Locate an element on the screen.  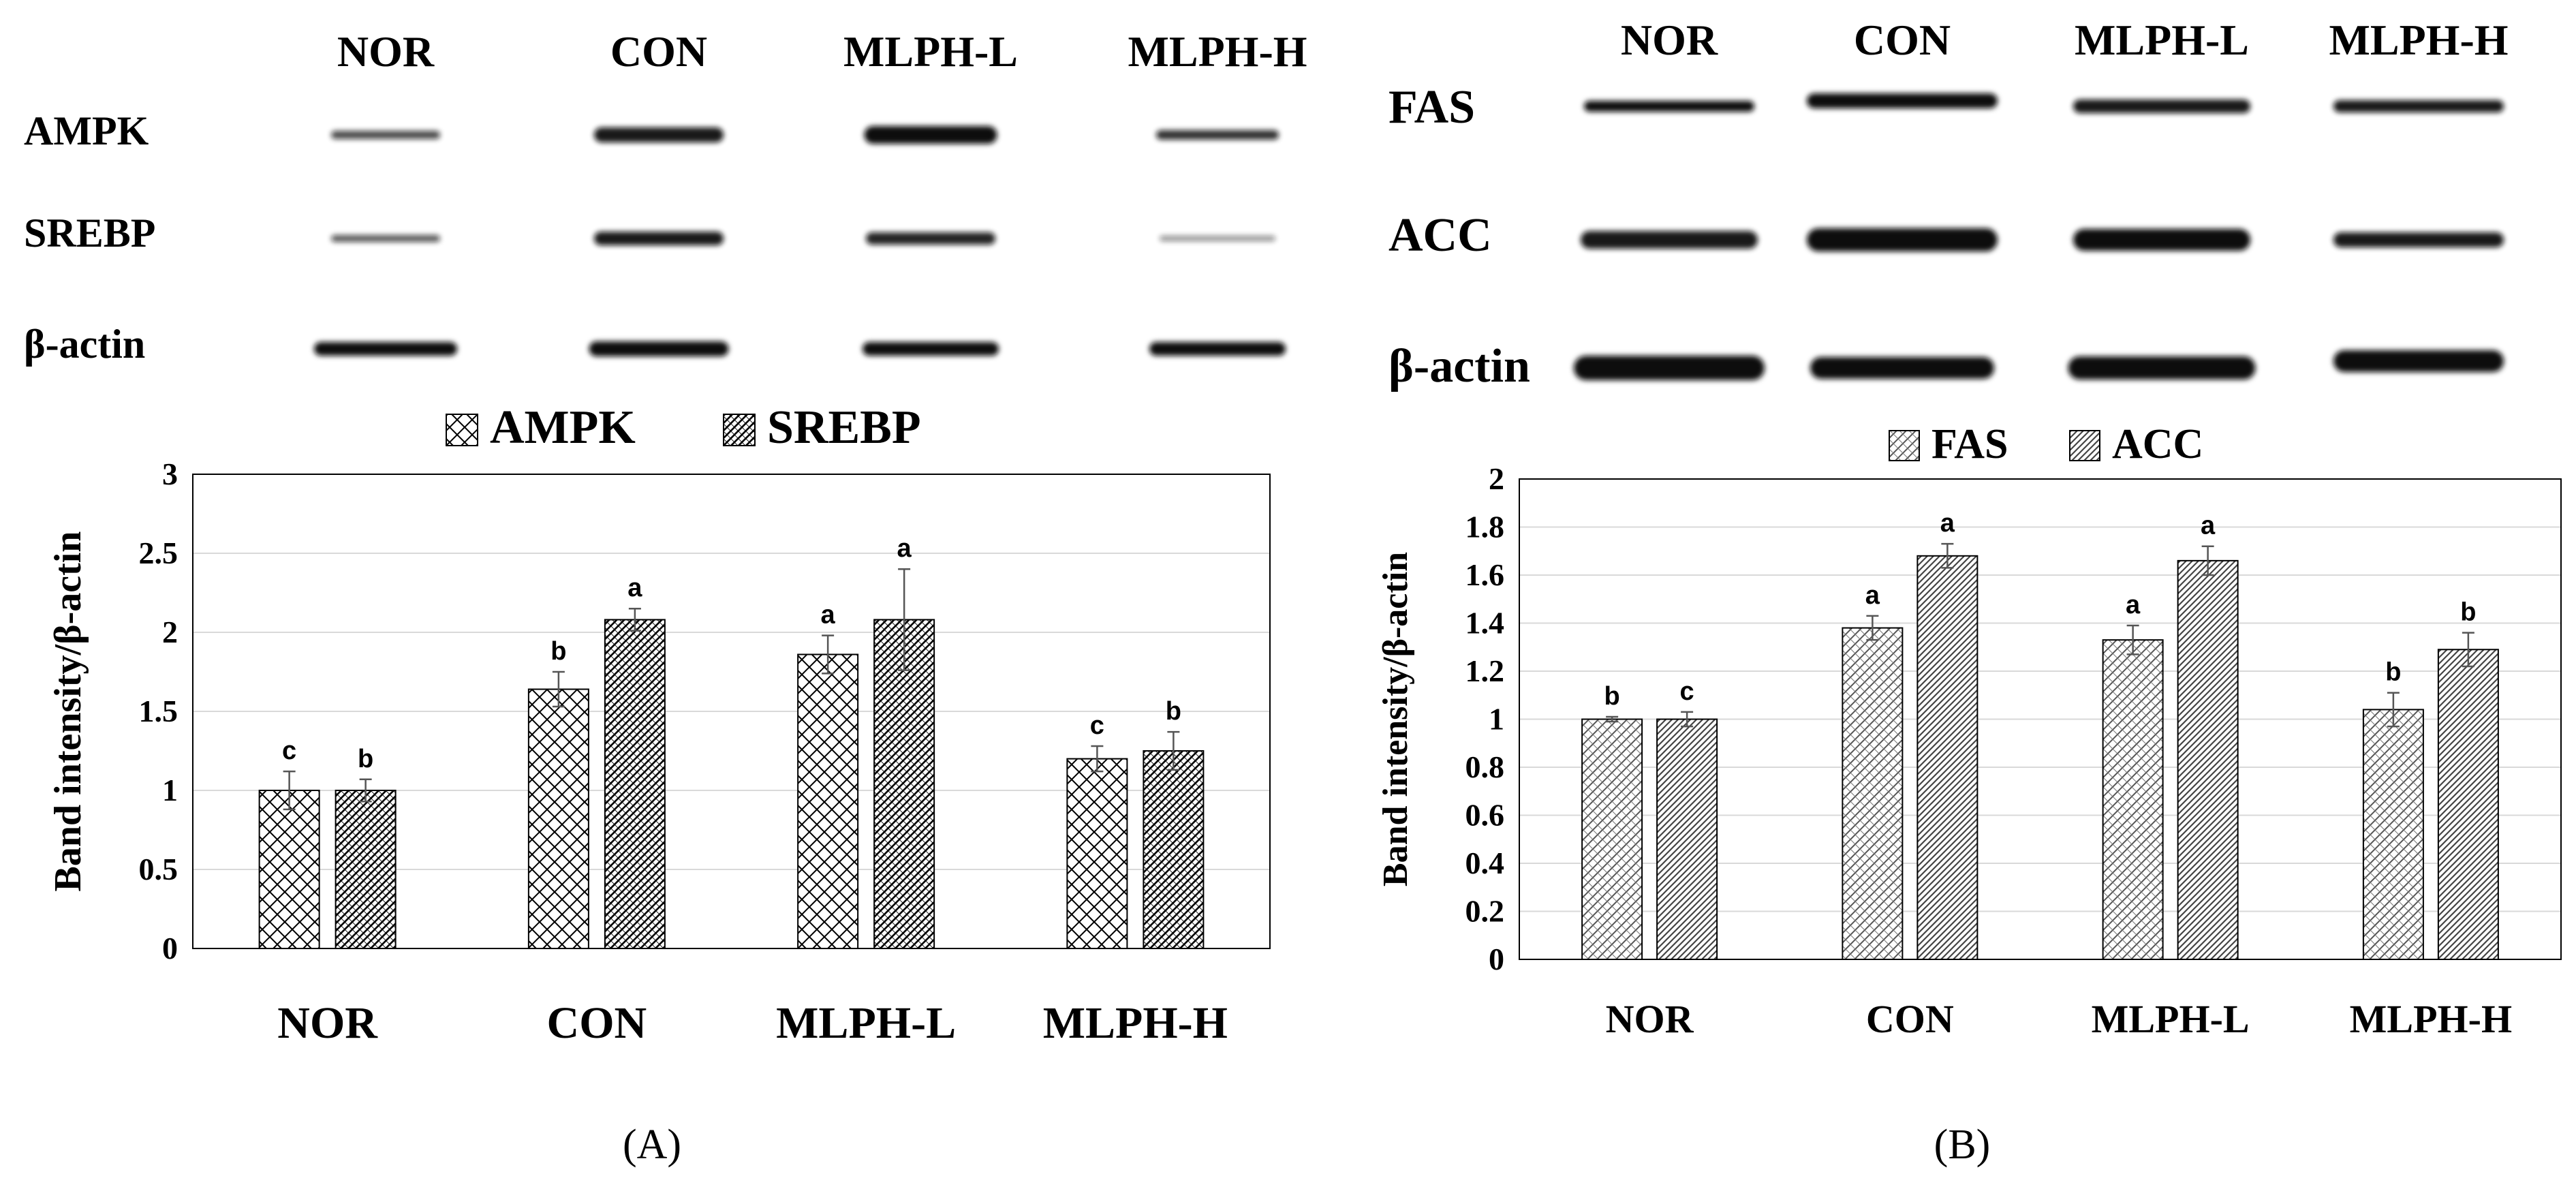
blot-band-ampk-mlph-l is located at coordinates (930, 135).